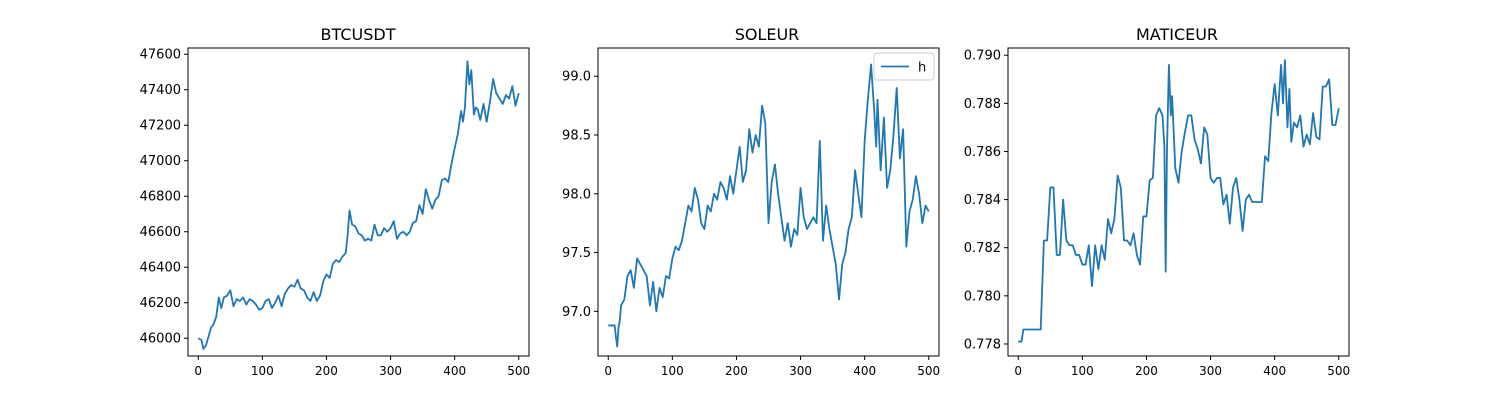 This screenshot has height=400, width=1500. Describe the element at coordinates (160, 303) in the screenshot. I see `y-tick-label: 46200` at that location.